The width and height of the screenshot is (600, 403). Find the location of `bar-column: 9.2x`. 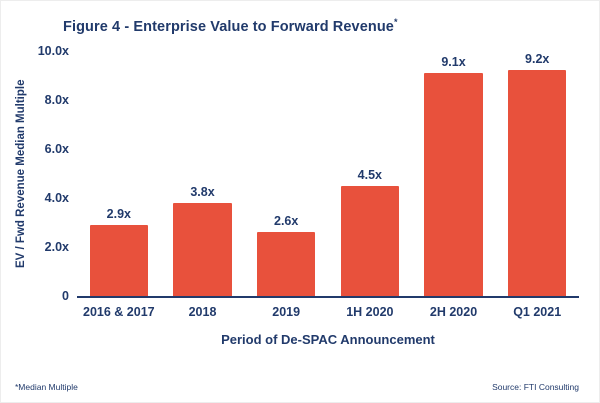

bar-column: 9.2x is located at coordinates (537, 173).